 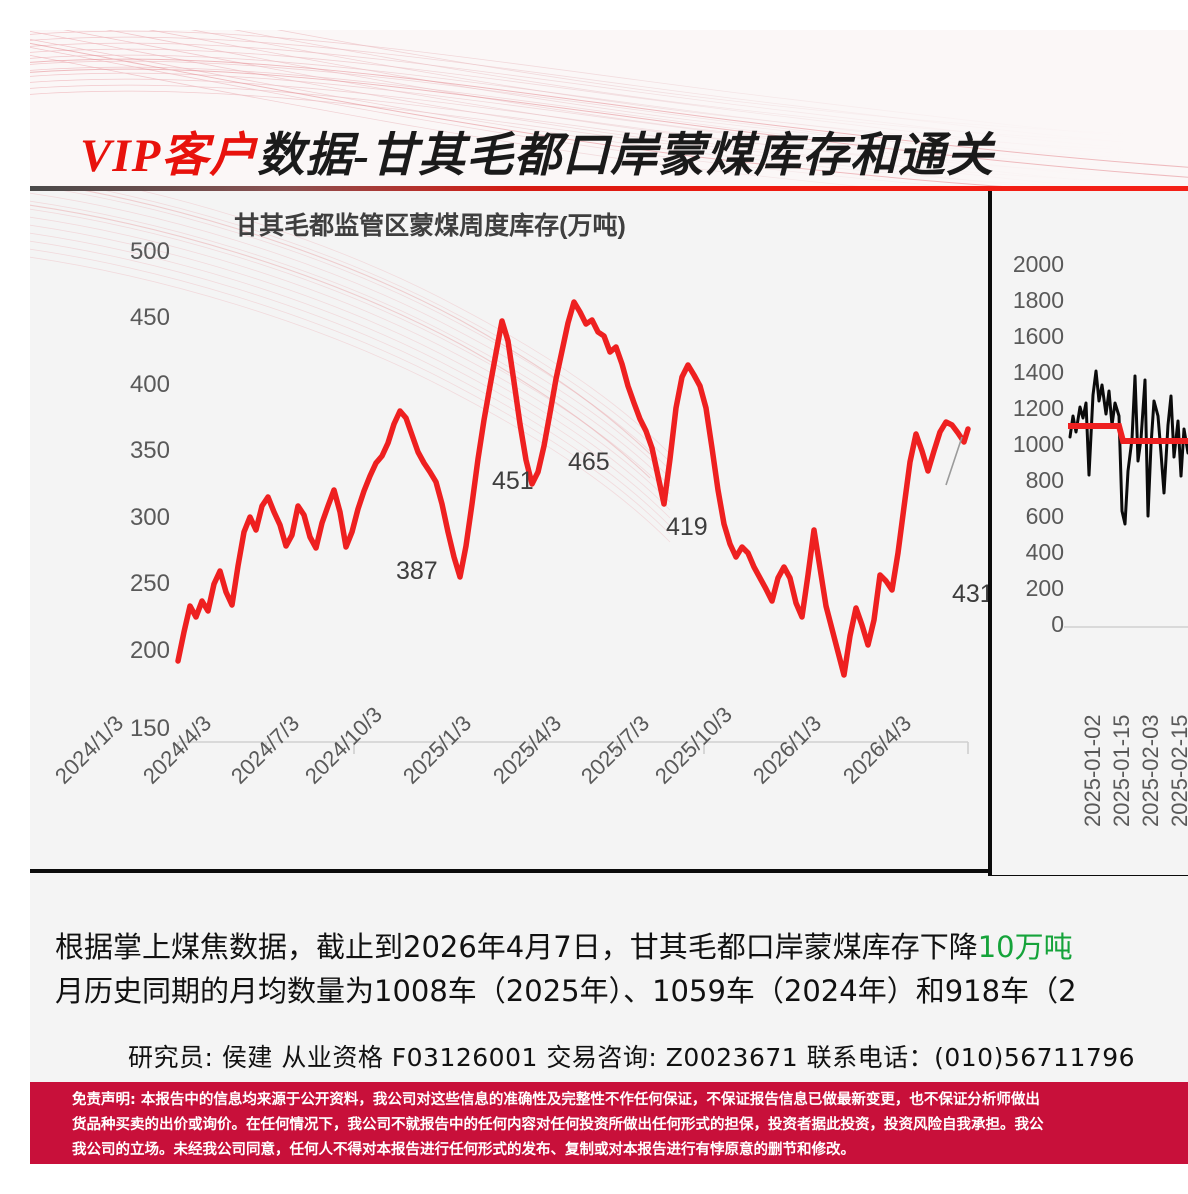 I want to click on ry-tick-800: 800, so click(x=1044, y=480).